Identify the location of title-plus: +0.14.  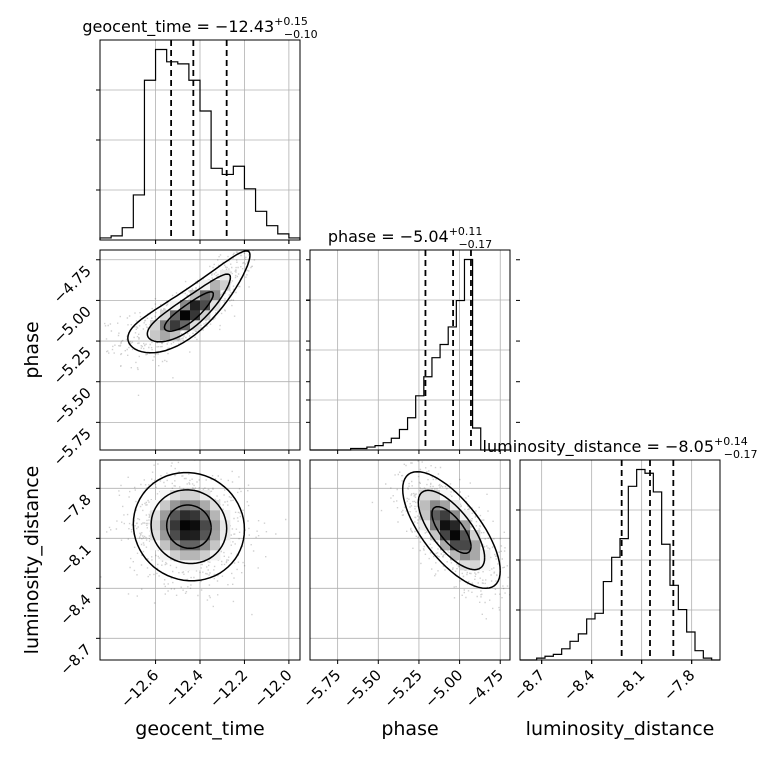
(731, 441).